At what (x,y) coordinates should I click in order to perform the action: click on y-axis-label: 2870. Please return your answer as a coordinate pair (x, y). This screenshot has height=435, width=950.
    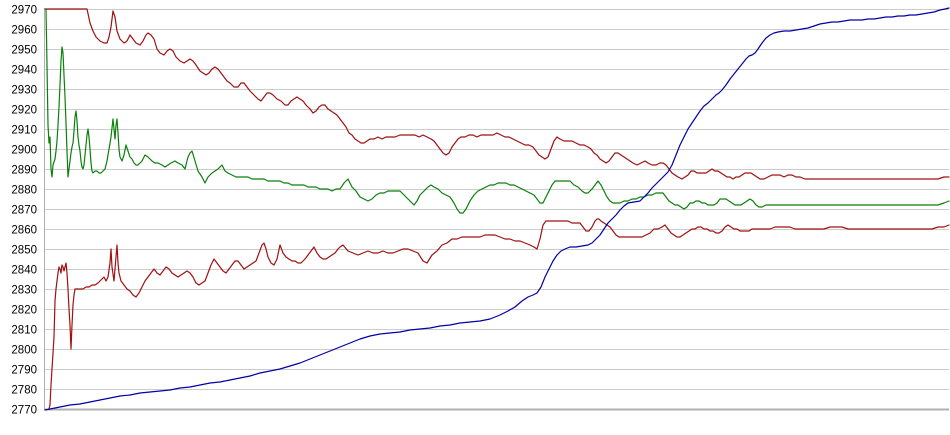
    Looking at the image, I should click on (24, 211).